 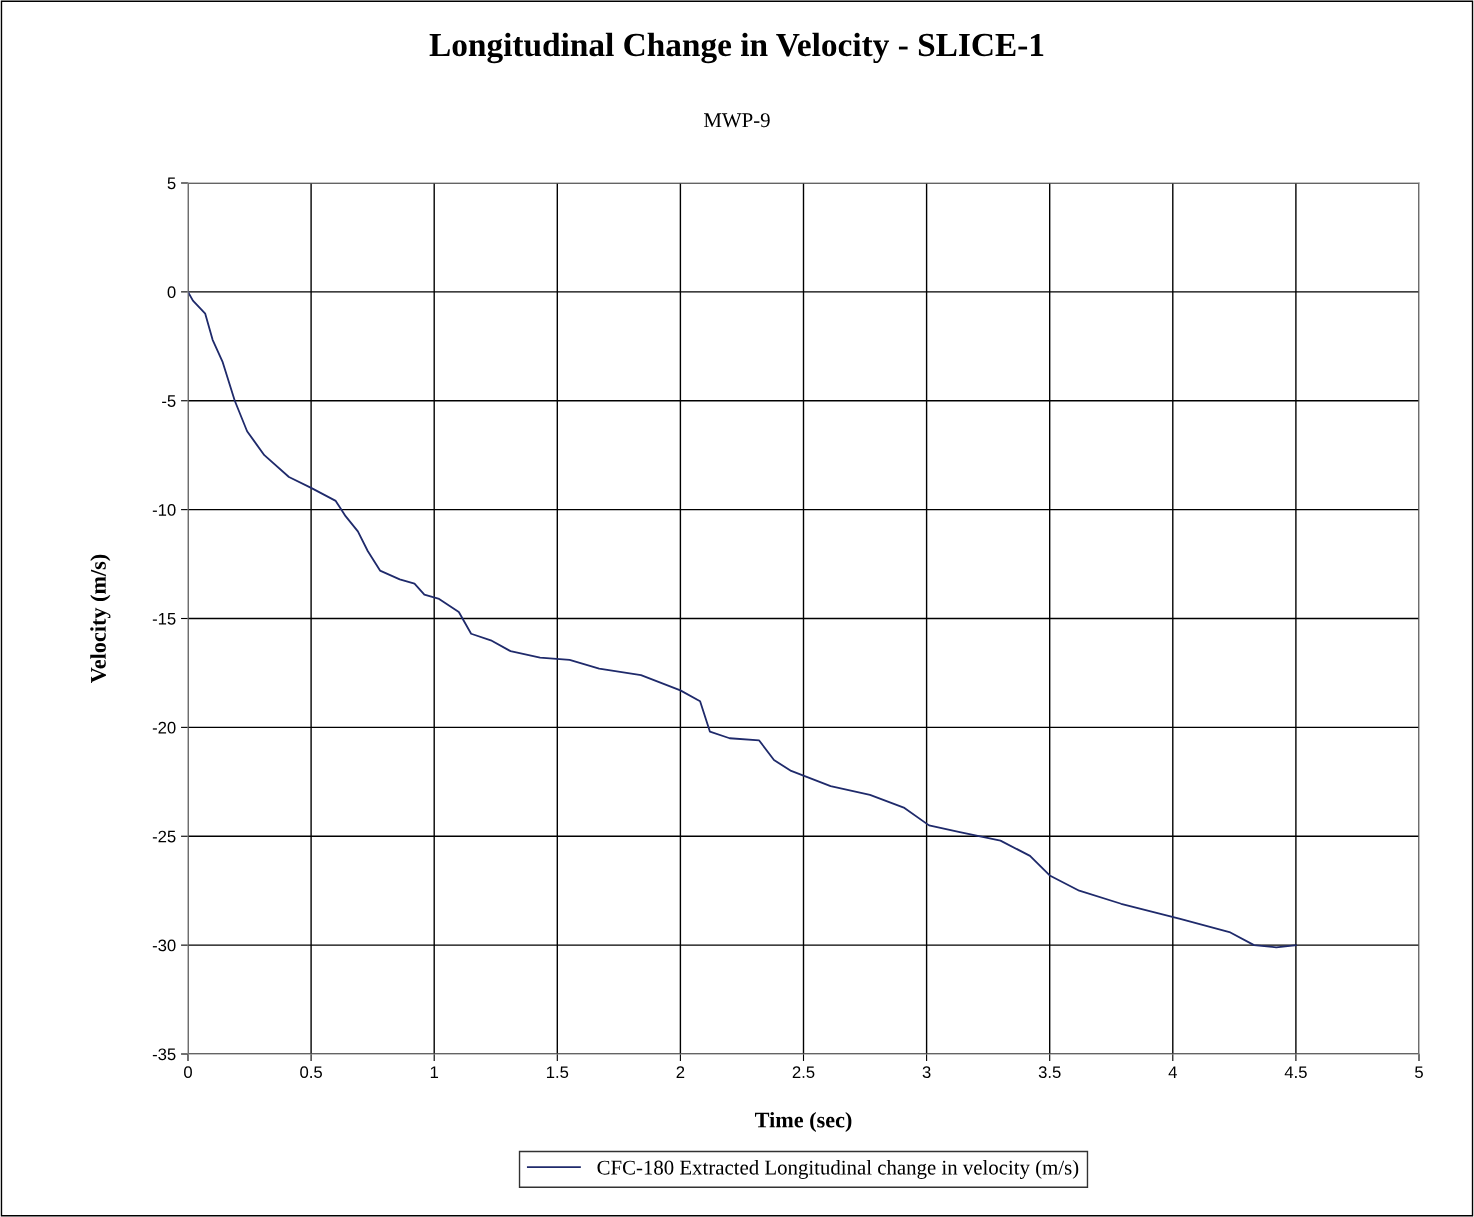 What do you see at coordinates (737, 120) in the screenshot?
I see `chart-subtitle: MWP-9` at bounding box center [737, 120].